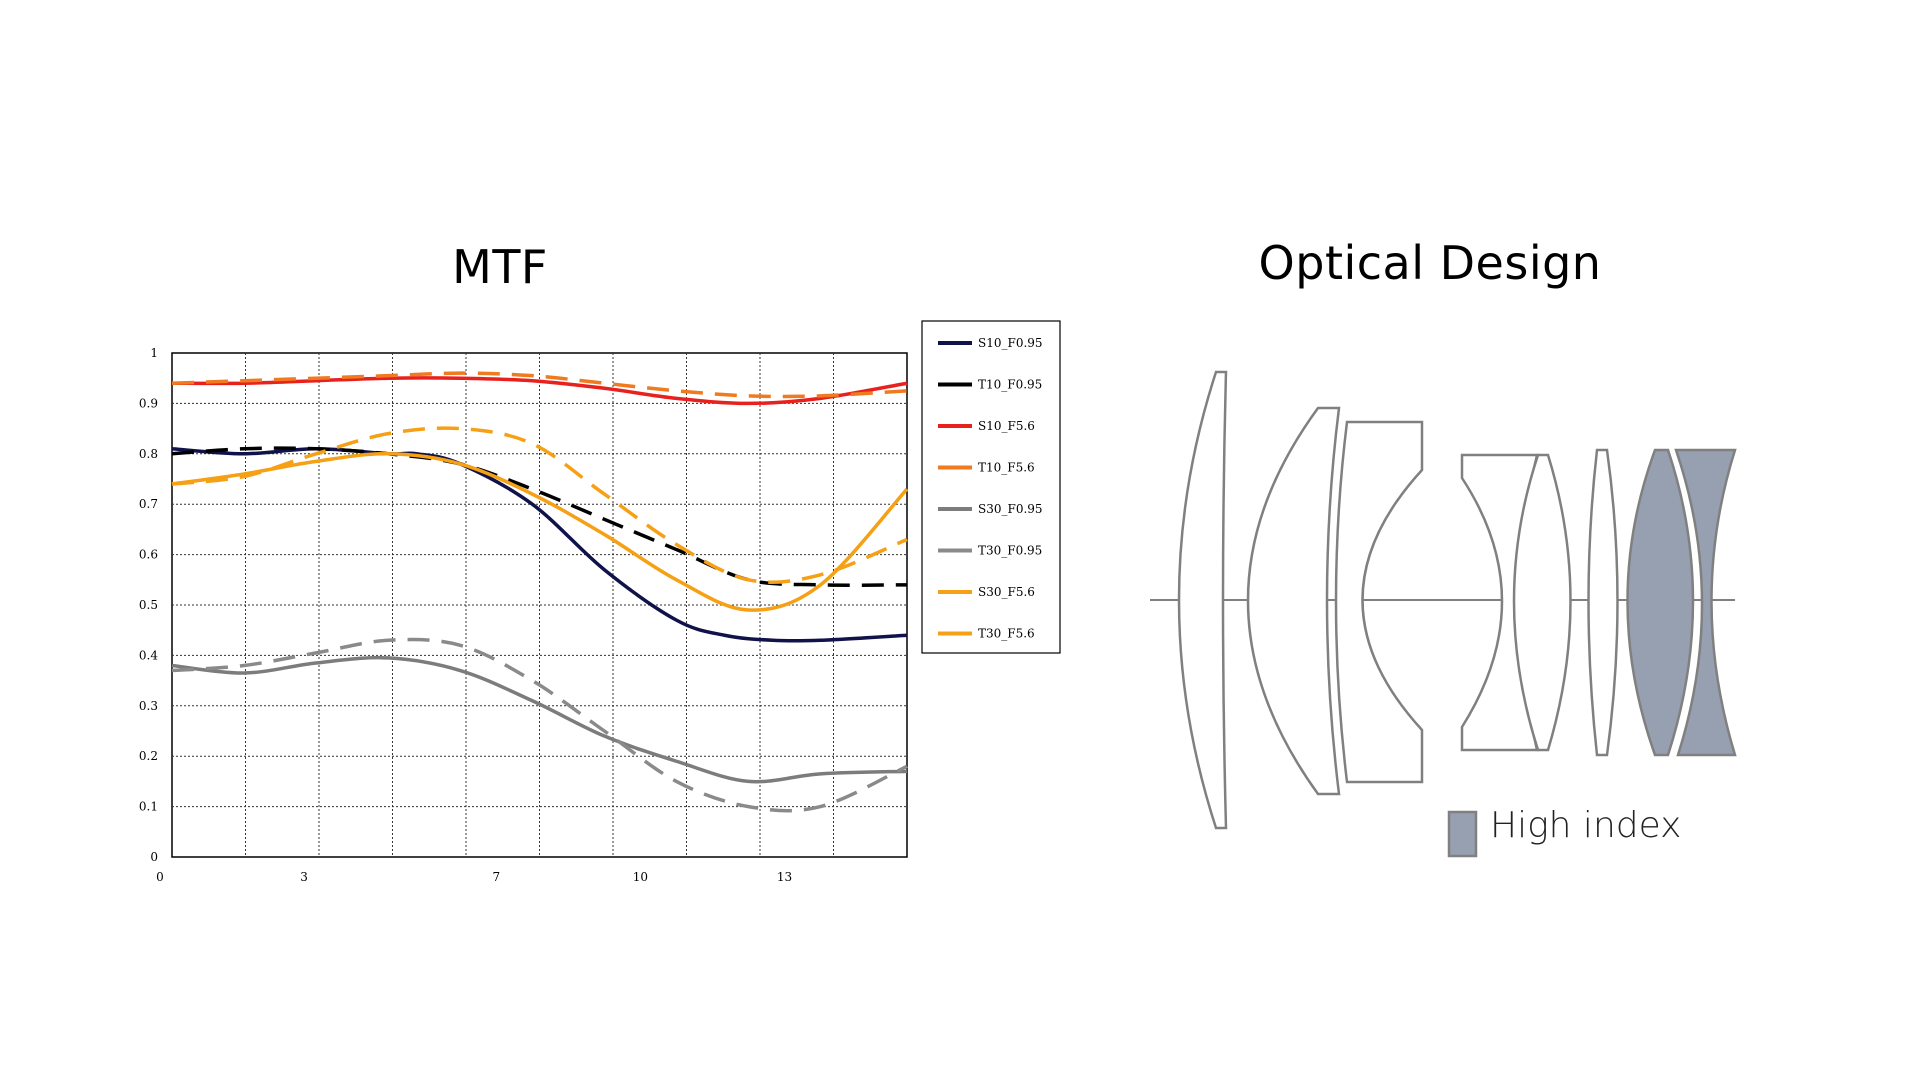 This screenshot has height=1080, width=1920. I want to click on legend-box, so click(991, 487).